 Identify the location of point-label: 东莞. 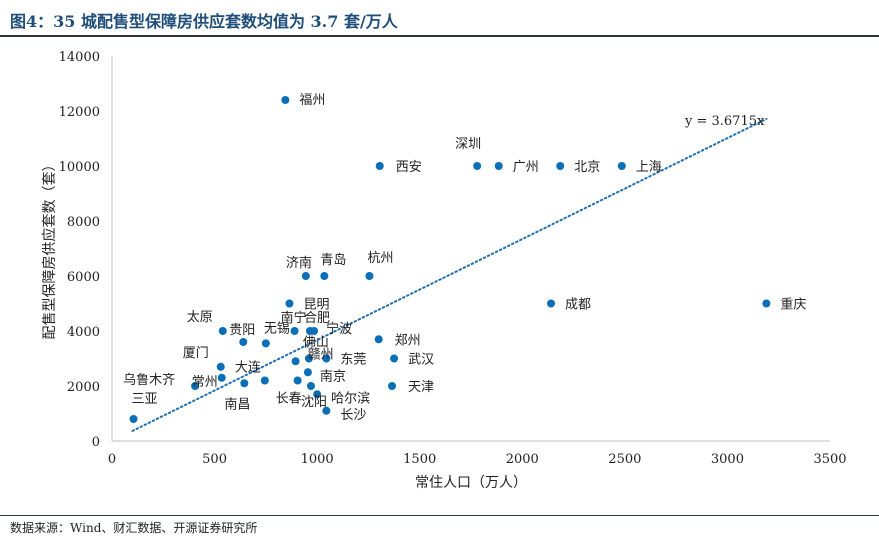
(353, 360).